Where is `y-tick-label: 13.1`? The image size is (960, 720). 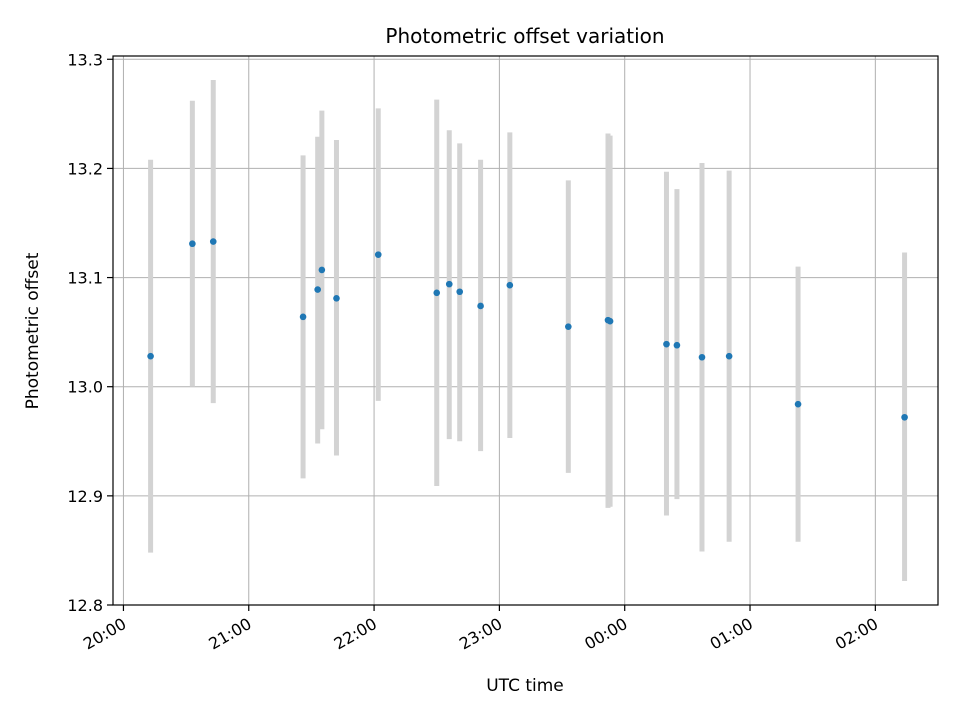 y-tick-label: 13.1 is located at coordinates (85, 278).